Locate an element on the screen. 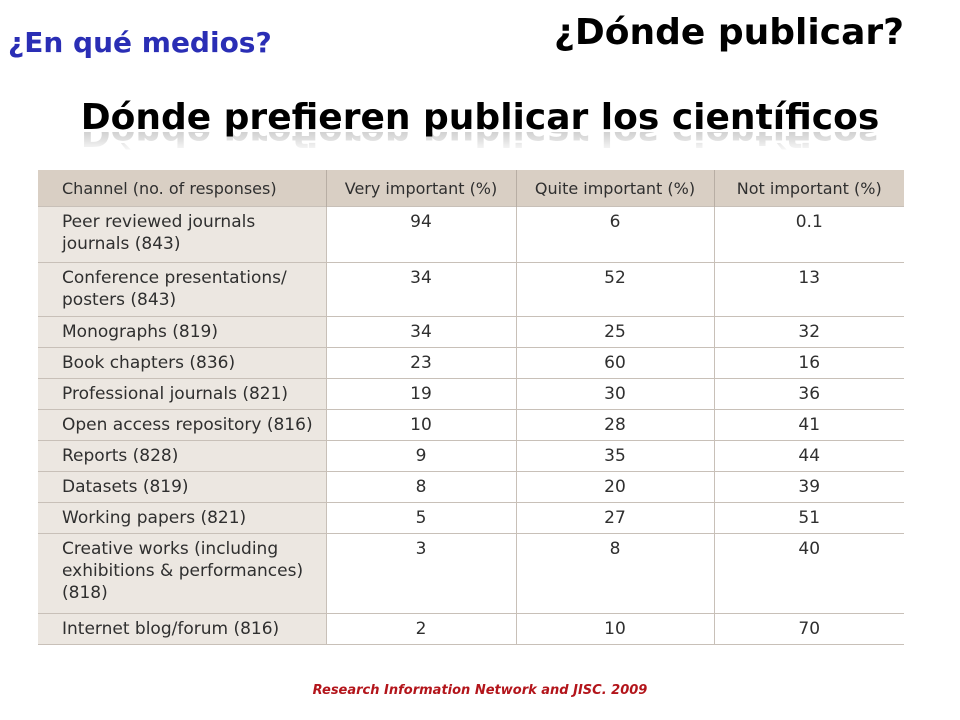  table-row: Book chapters (836) 23 60 16 is located at coordinates (471, 363).